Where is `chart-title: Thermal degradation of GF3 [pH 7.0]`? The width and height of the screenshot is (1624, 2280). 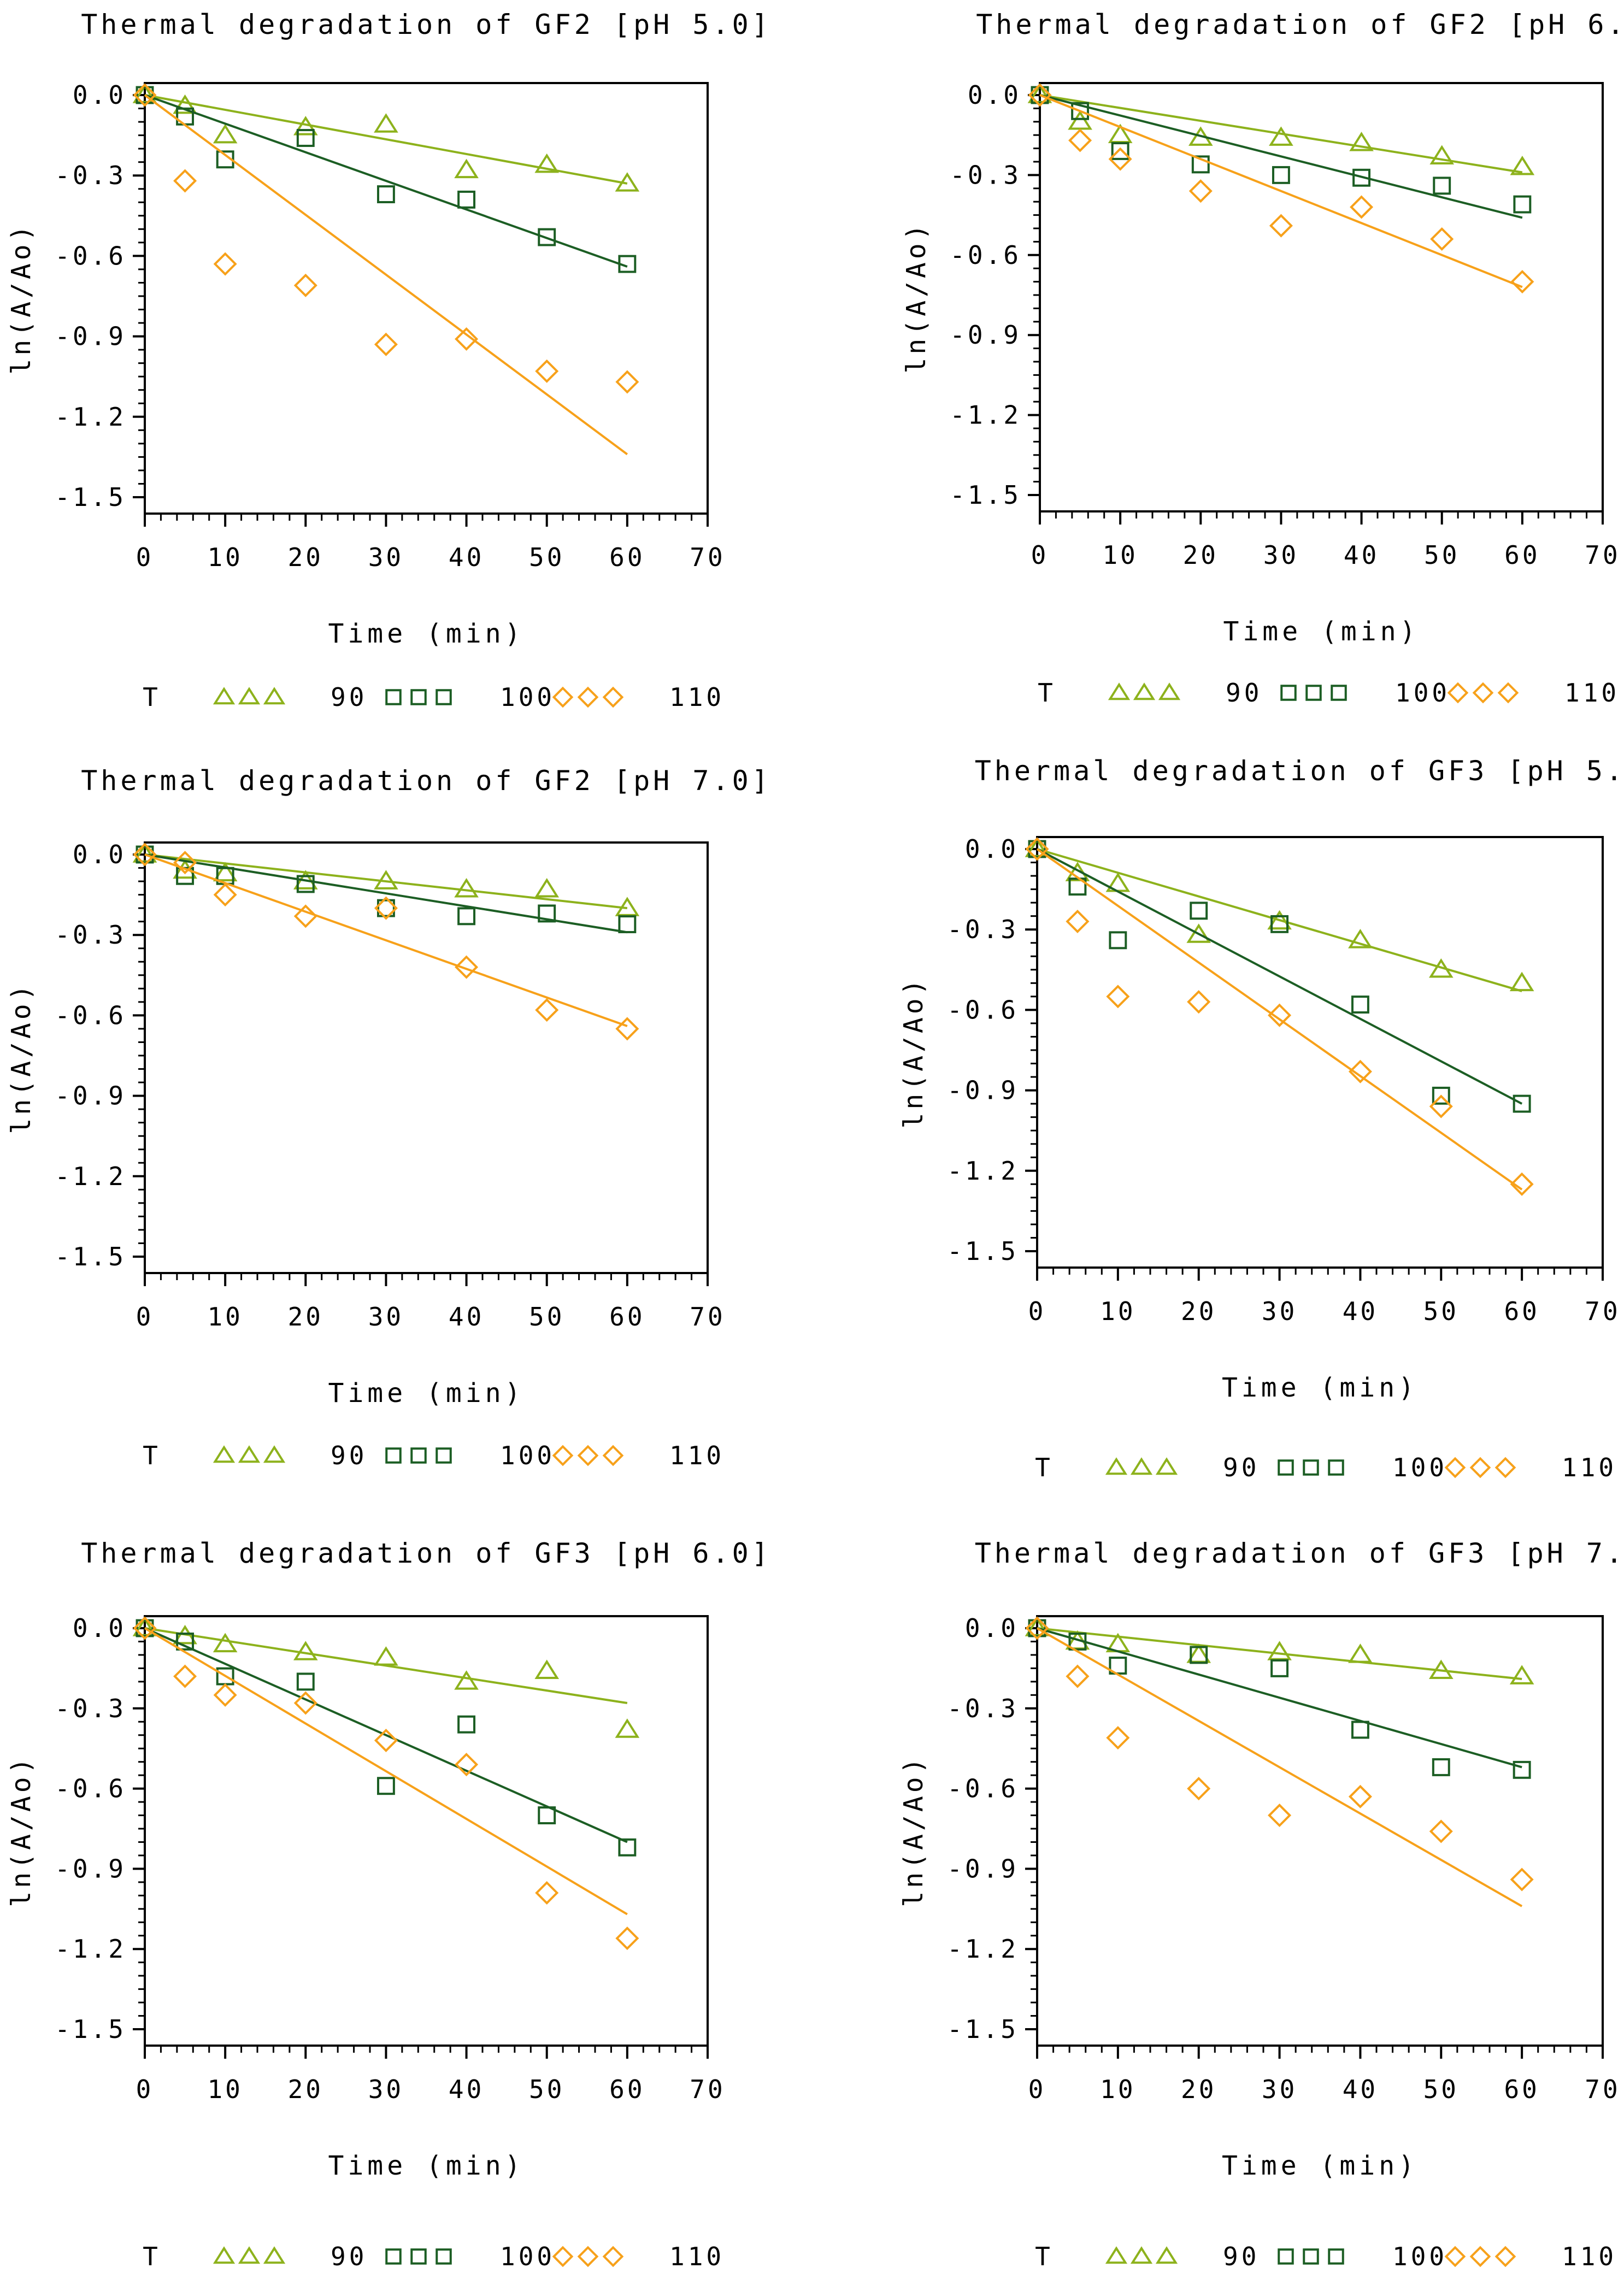 chart-title: Thermal degradation of GF3 [pH 7.0] is located at coordinates (1299, 1553).